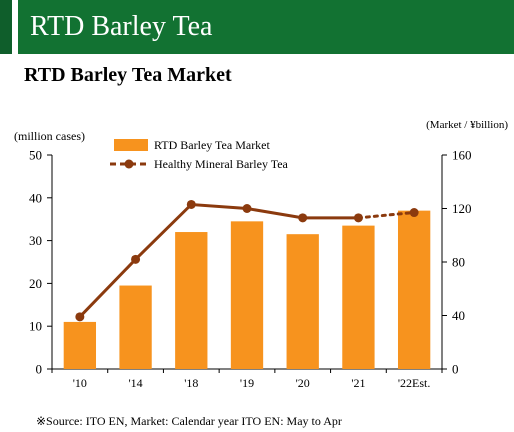 The width and height of the screenshot is (514, 432). What do you see at coordinates (191, 383) in the screenshot?
I see `x-axis-tick-label: '18` at bounding box center [191, 383].